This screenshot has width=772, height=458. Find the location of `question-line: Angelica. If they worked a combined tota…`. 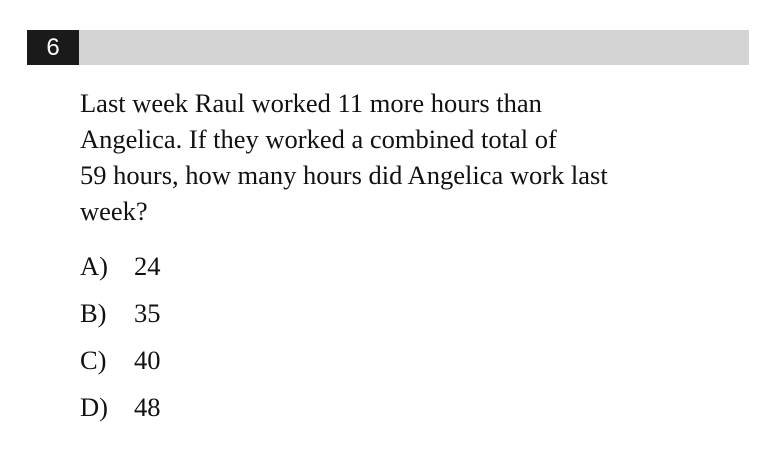

question-line: Angelica. If they worked a combined tota… is located at coordinates (318, 139).